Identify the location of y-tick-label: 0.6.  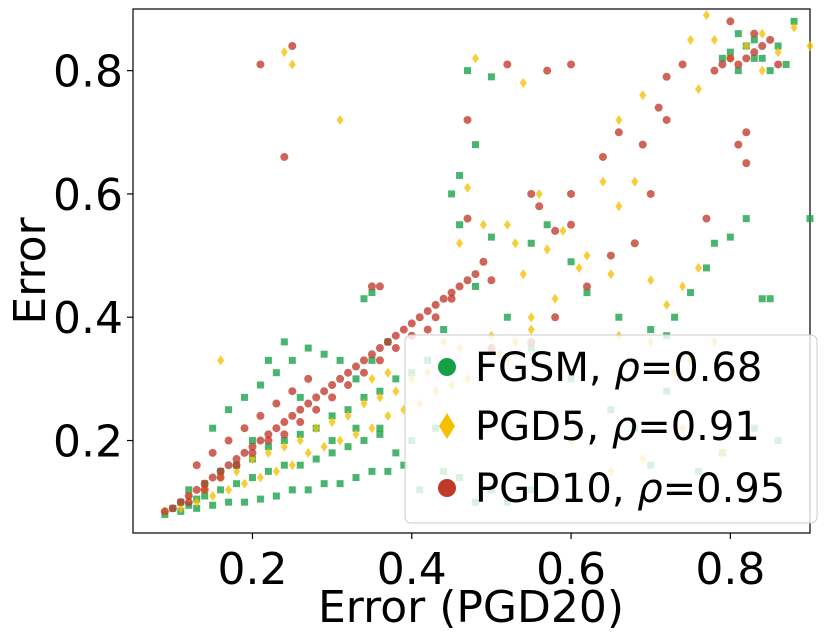
(88, 195).